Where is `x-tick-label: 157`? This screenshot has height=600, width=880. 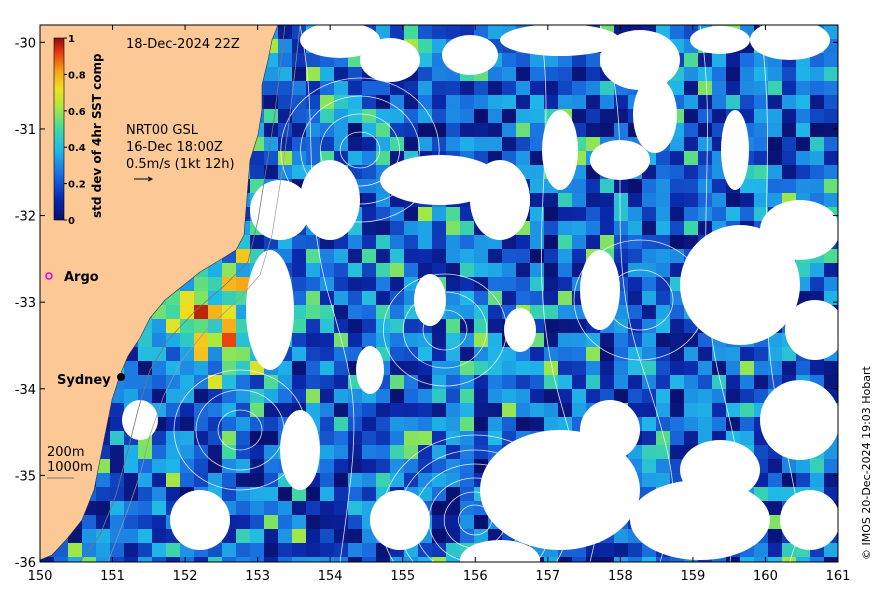
x-tick-label: 157 is located at coordinates (547, 576).